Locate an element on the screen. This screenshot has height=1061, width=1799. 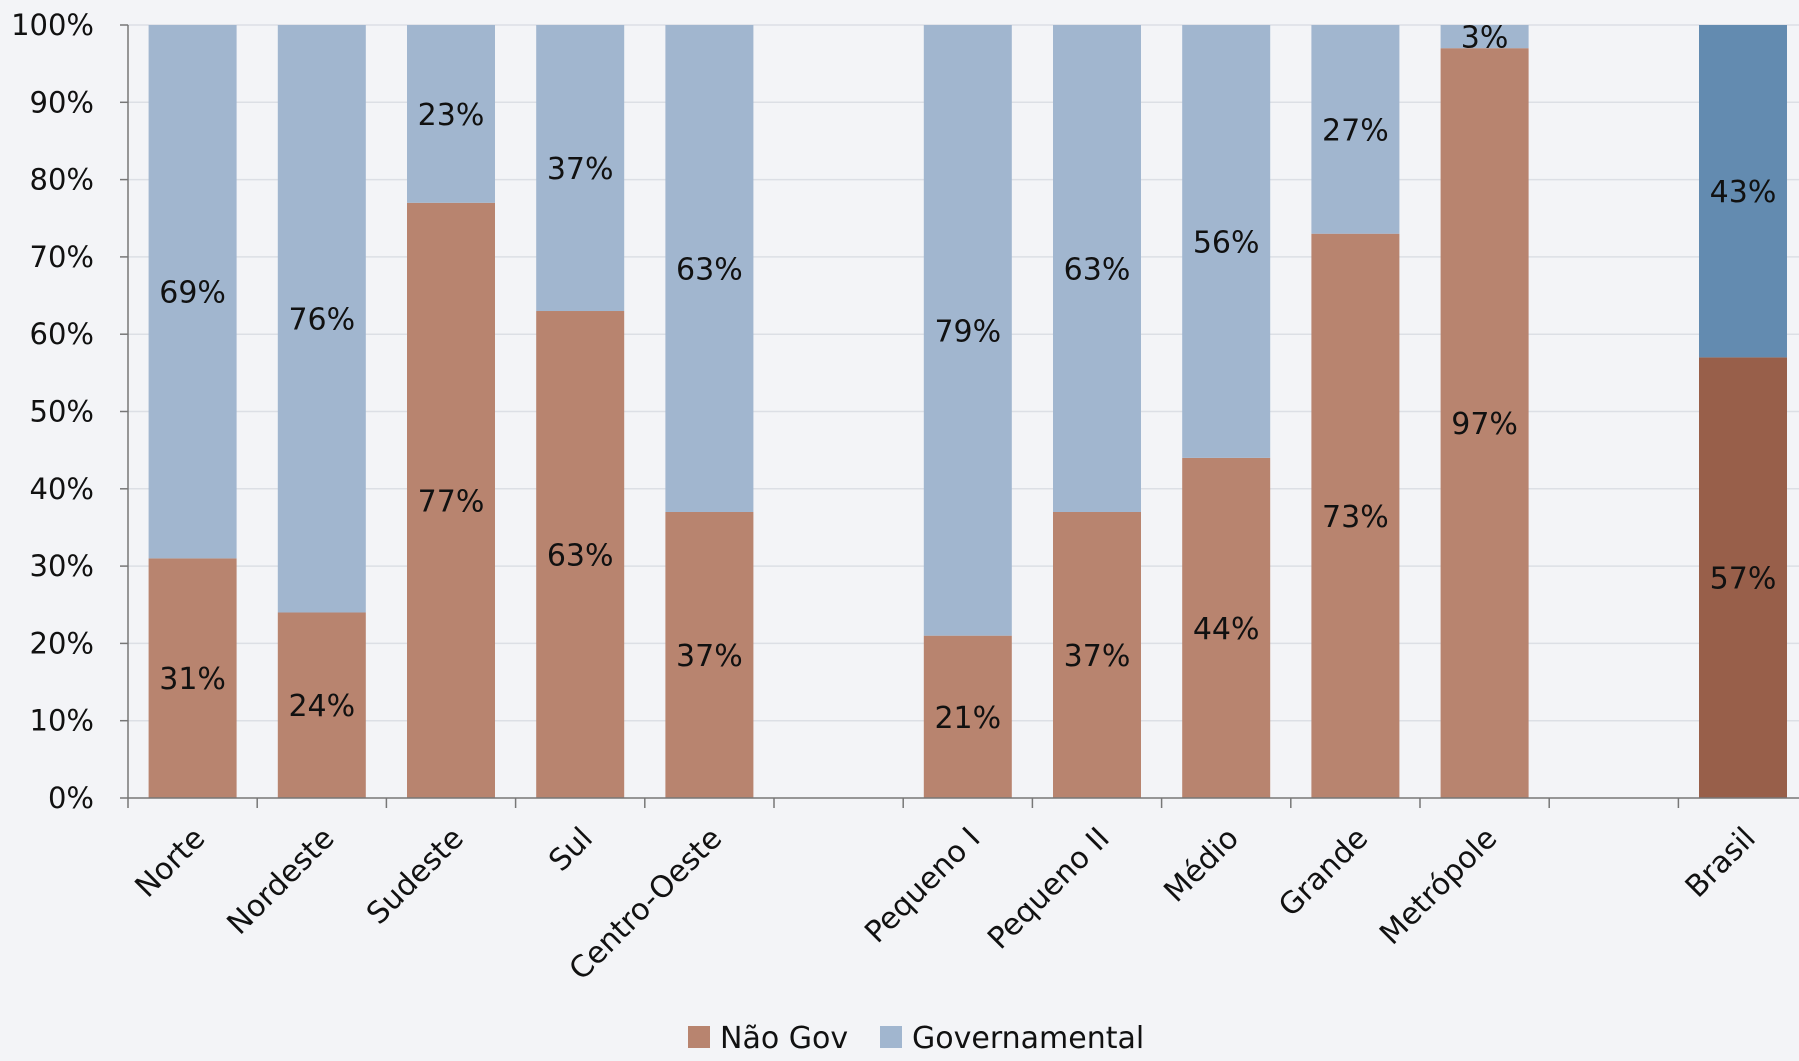
legend-swatch-nao-gov is located at coordinates (699, 1037).